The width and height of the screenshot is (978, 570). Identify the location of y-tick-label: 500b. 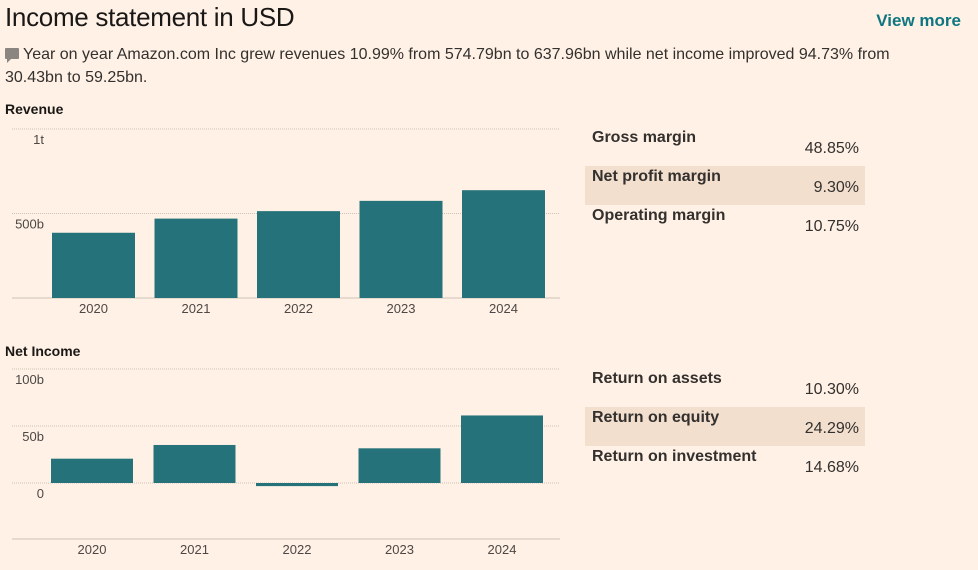
(29, 224).